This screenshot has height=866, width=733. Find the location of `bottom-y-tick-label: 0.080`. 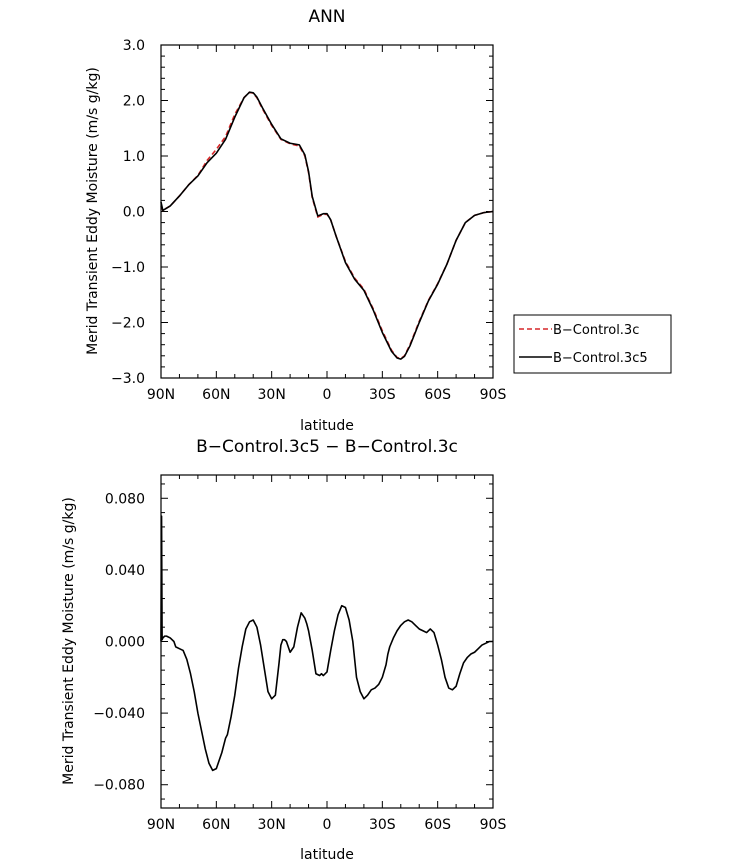

bottom-y-tick-label: 0.080 is located at coordinates (125, 499).